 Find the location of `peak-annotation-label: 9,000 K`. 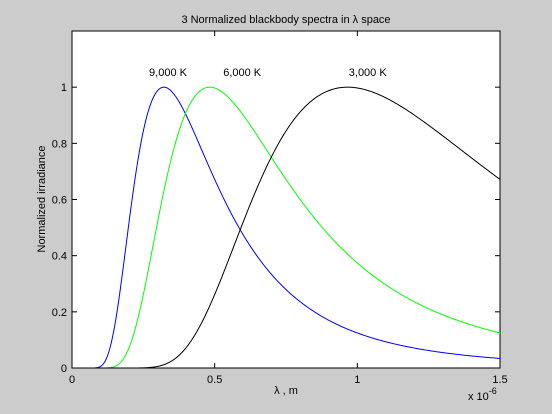

peak-annotation-label: 9,000 K is located at coordinates (168, 73).